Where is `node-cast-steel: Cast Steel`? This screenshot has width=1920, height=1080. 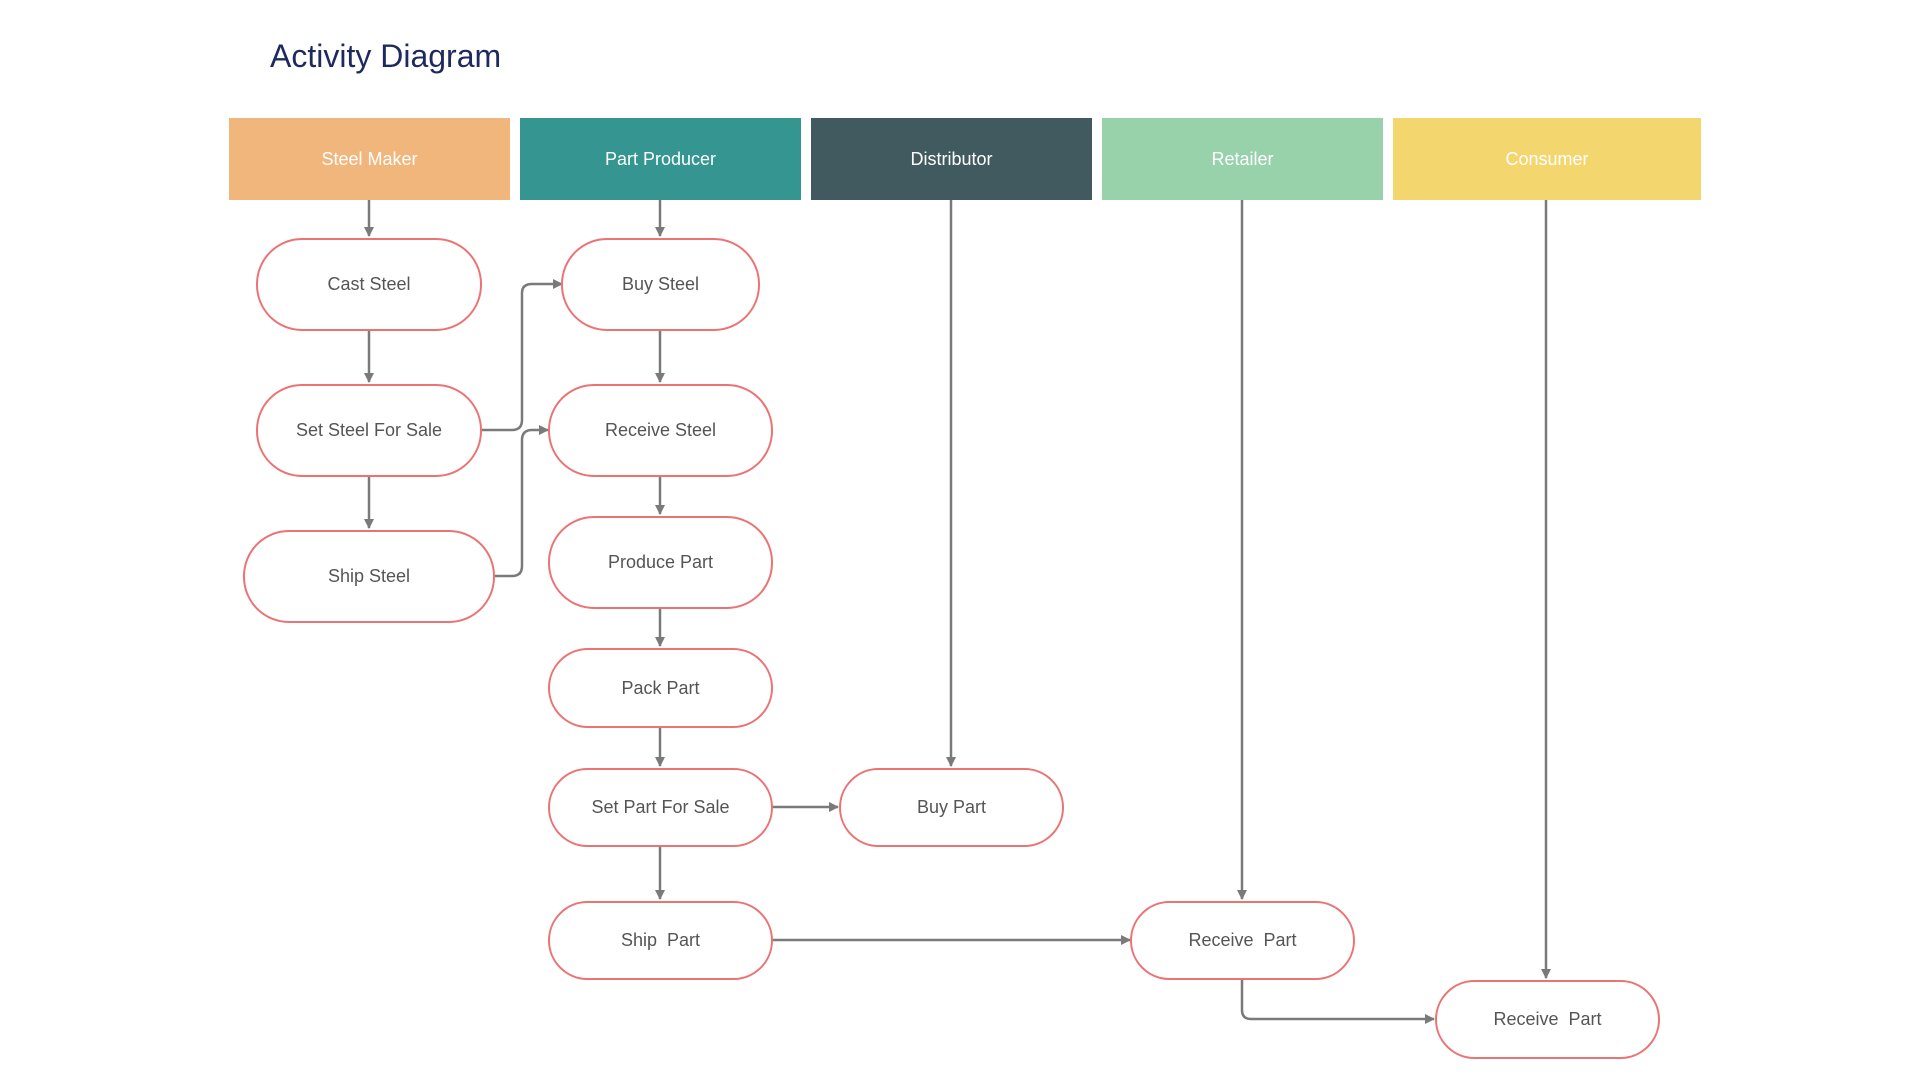
node-cast-steel: Cast Steel is located at coordinates (369, 284).